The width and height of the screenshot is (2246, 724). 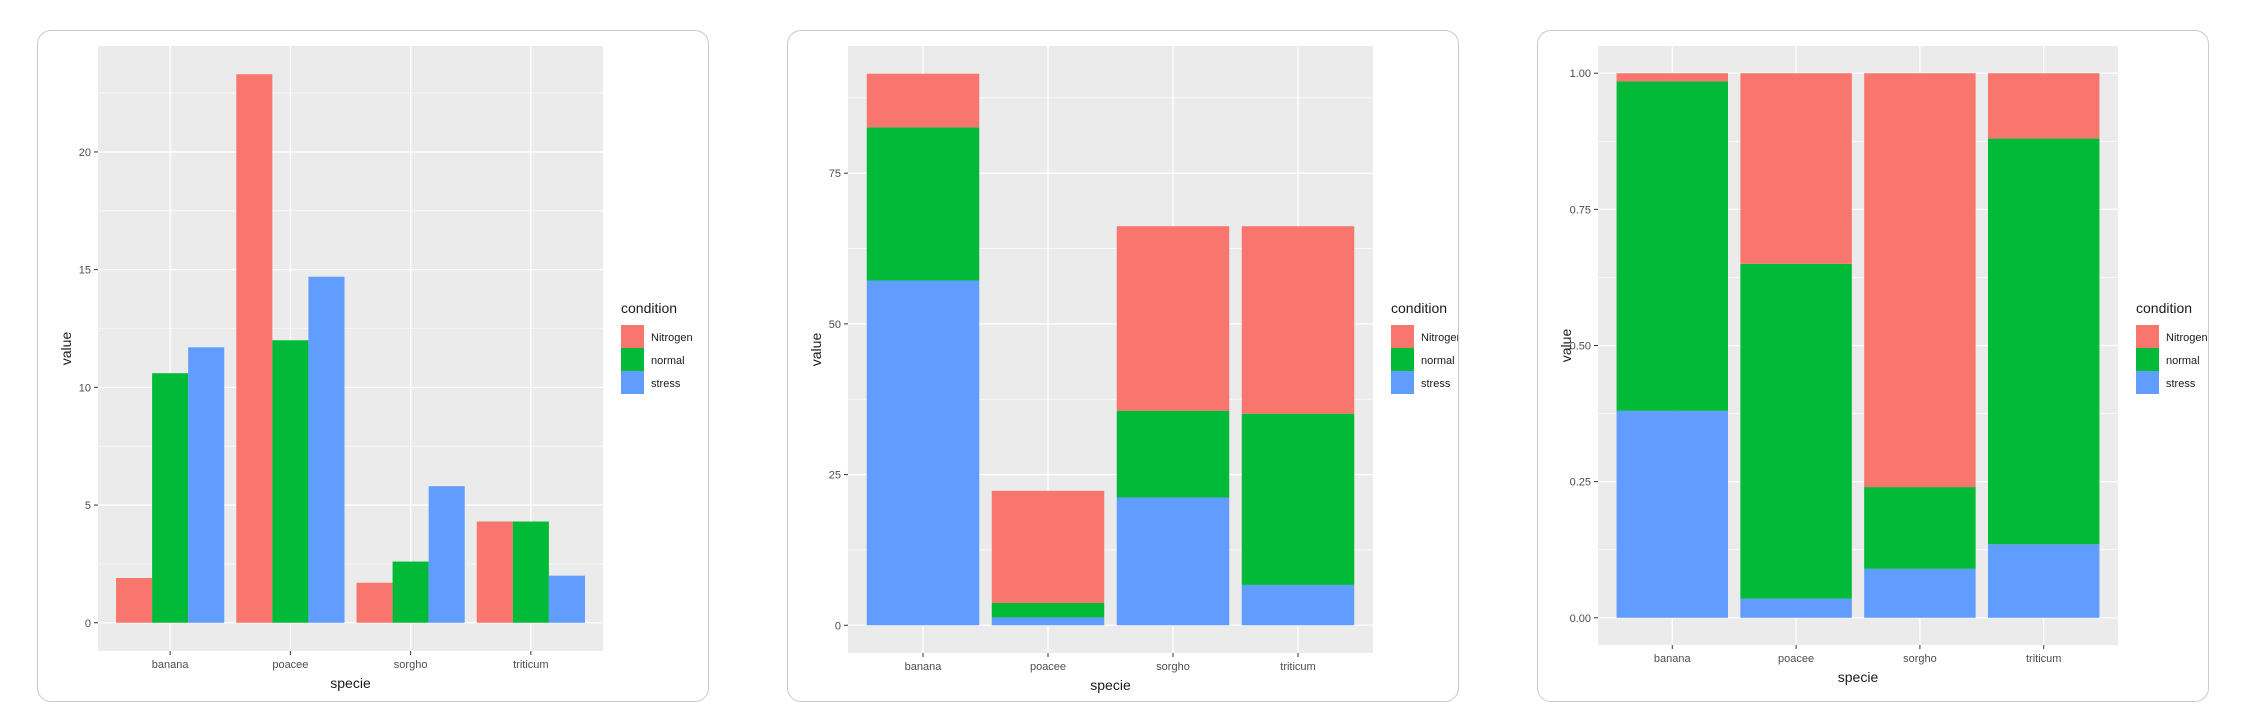 What do you see at coordinates (88, 506) in the screenshot?
I see `y-tick-label: 5` at bounding box center [88, 506].